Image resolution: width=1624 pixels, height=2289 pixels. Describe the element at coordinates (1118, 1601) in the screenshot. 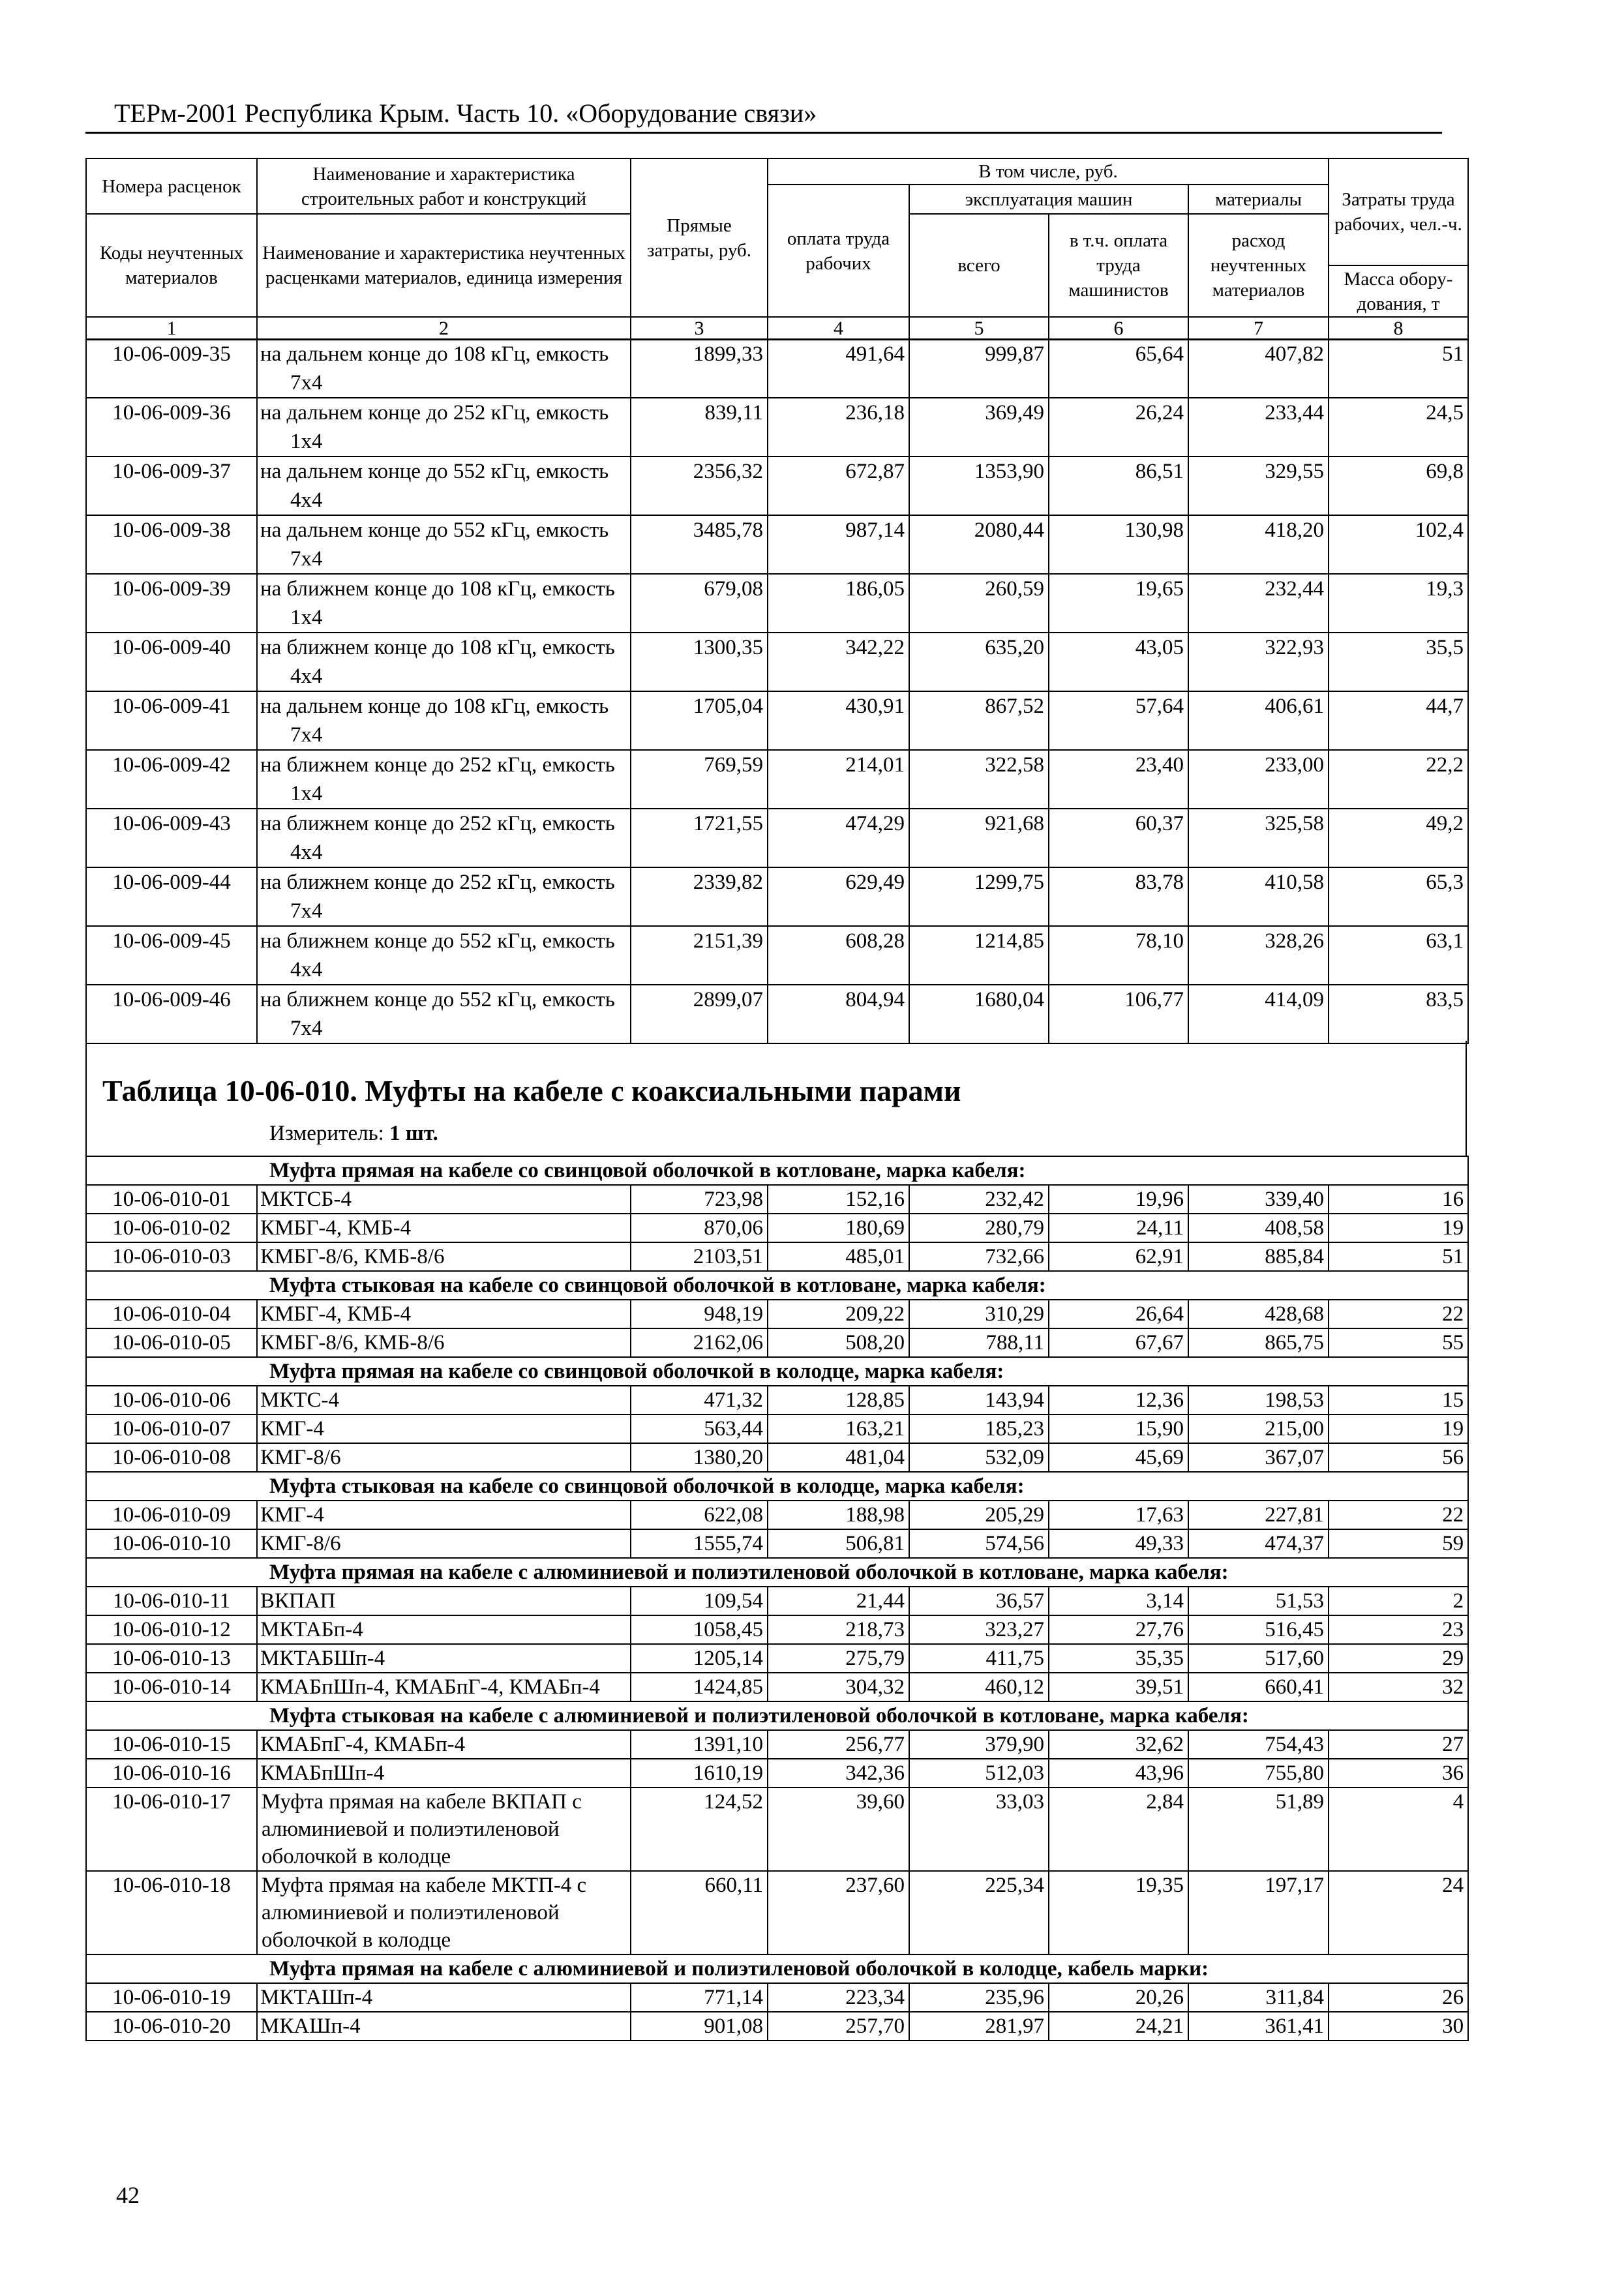

I see `cell-operator-pay: 3,14` at that location.